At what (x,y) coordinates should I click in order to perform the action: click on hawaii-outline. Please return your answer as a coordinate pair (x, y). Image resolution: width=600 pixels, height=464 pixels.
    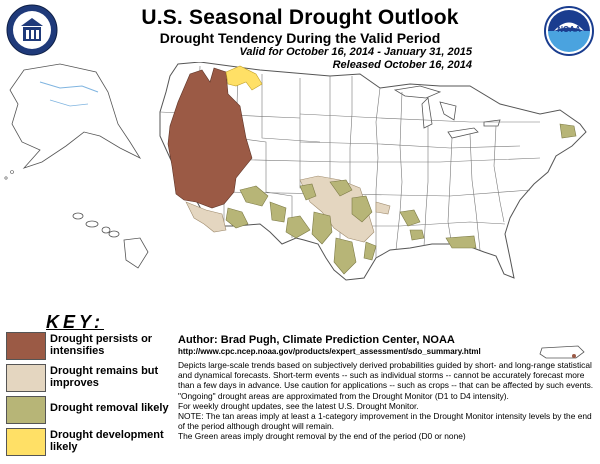
    Looking at the image, I should click on (110, 240).